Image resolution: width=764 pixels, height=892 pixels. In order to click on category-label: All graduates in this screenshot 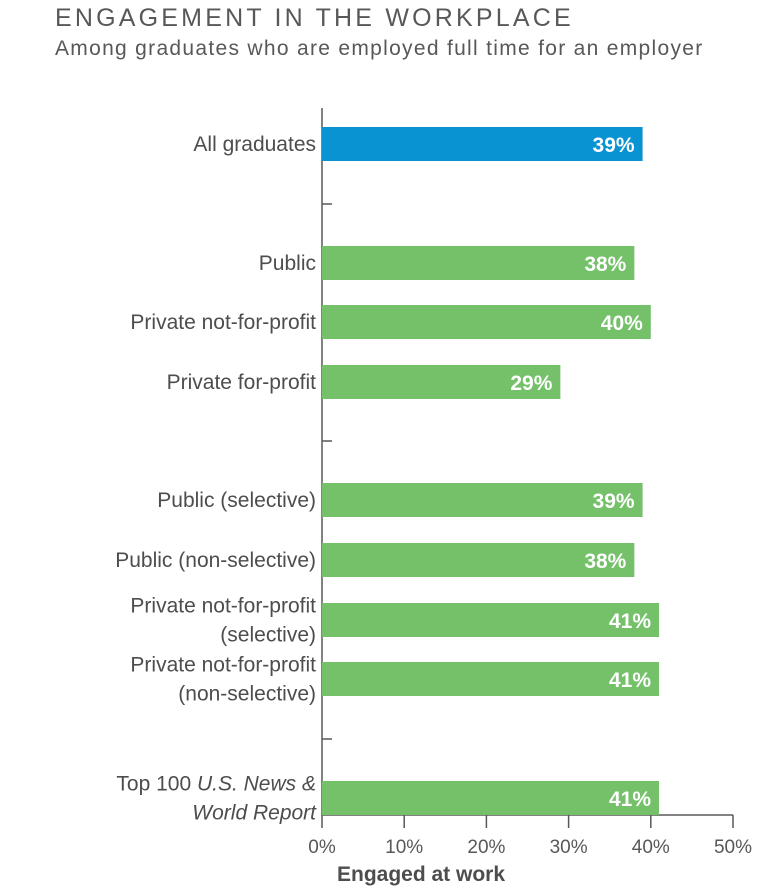, I will do `click(254, 144)`.